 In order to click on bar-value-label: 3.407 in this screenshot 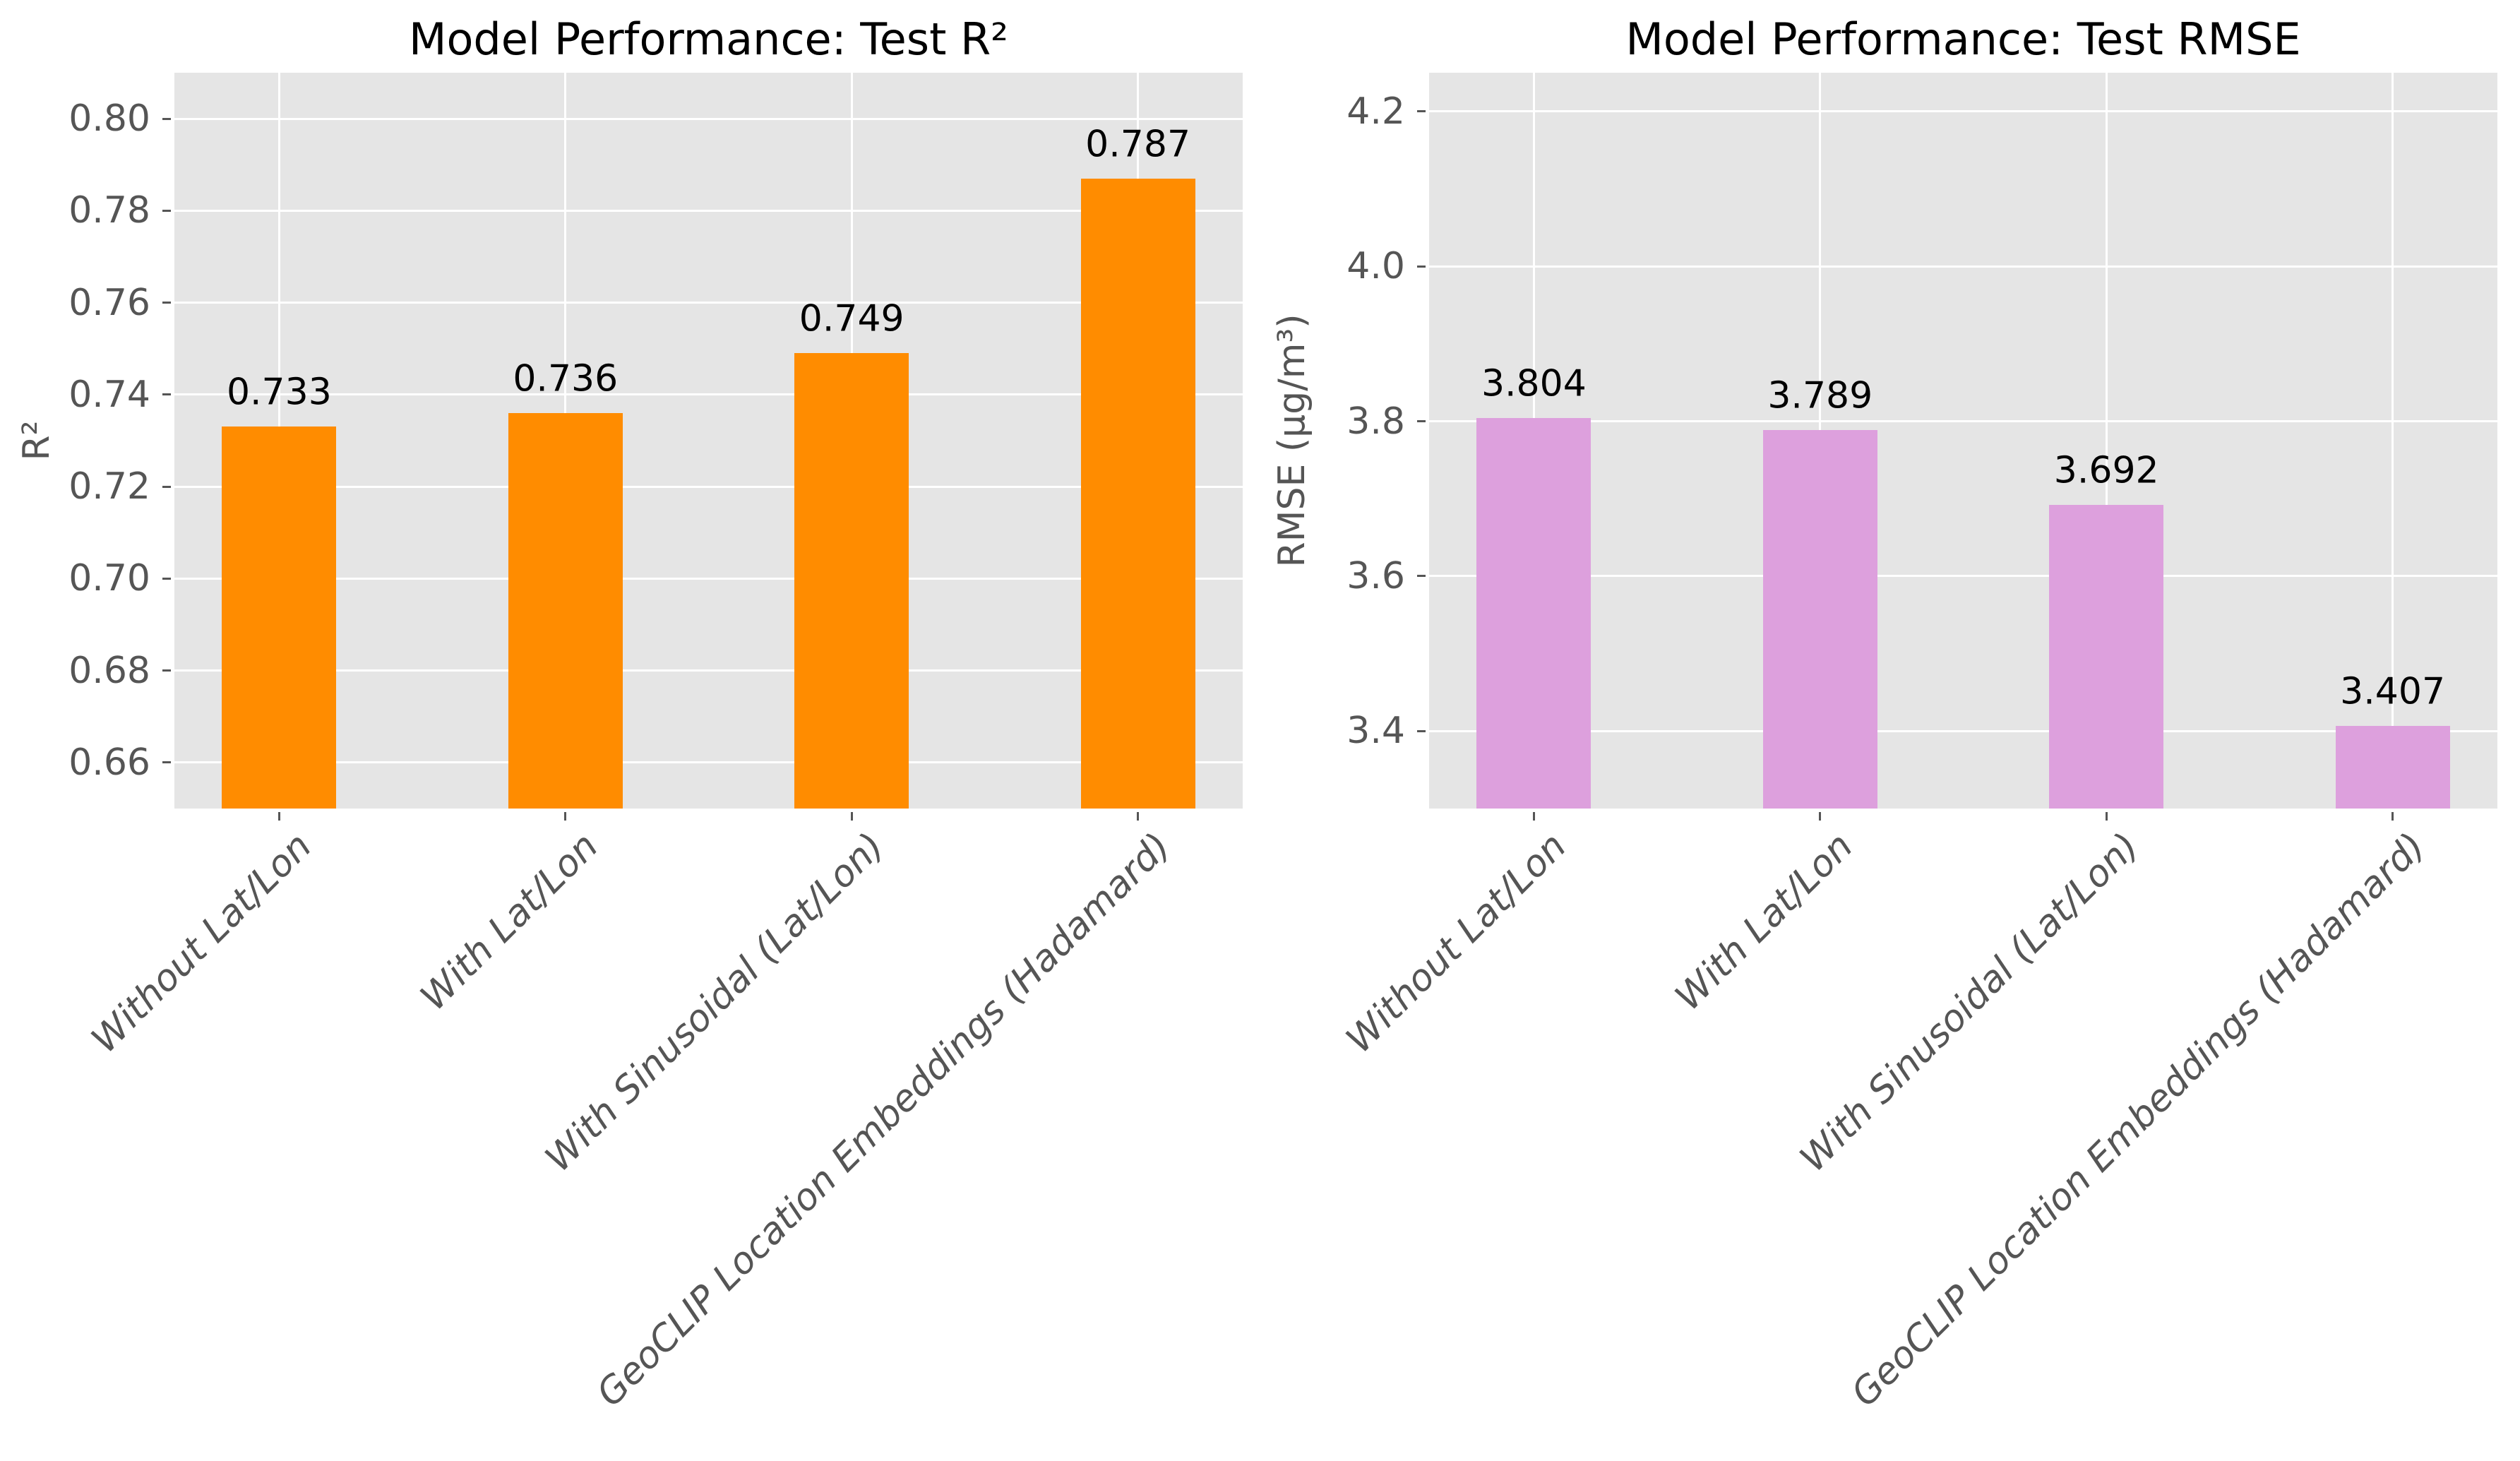, I will do `click(2393, 691)`.